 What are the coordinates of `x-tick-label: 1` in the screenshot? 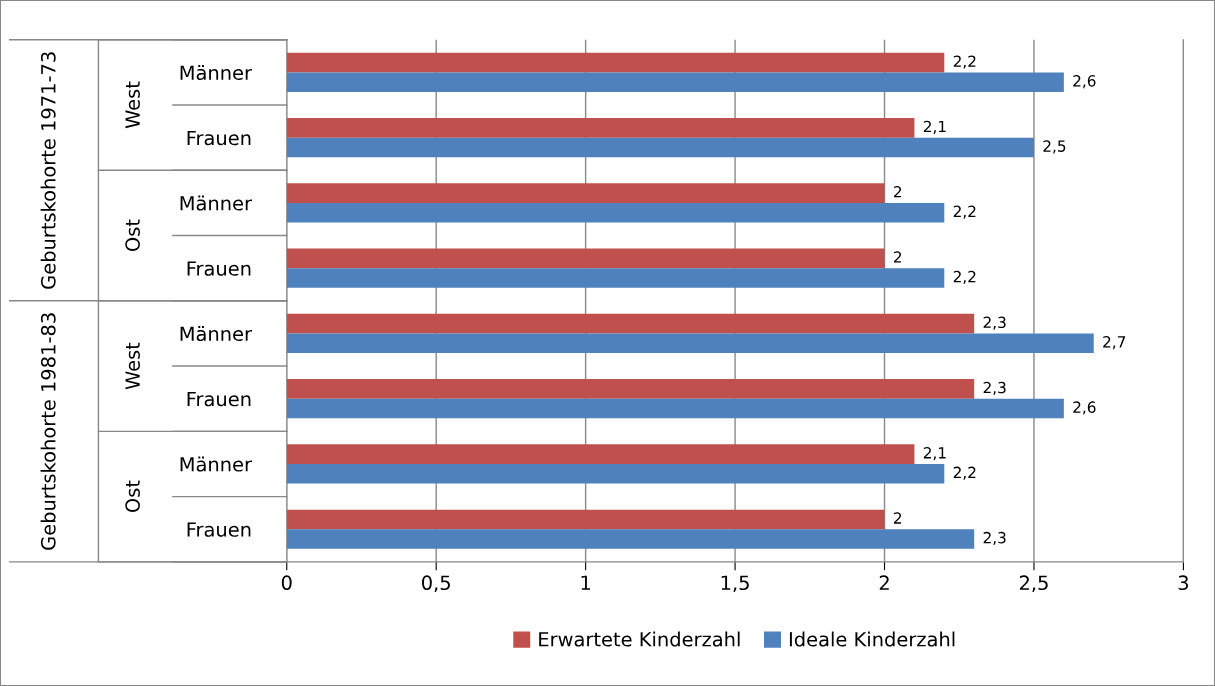 It's located at (586, 582).